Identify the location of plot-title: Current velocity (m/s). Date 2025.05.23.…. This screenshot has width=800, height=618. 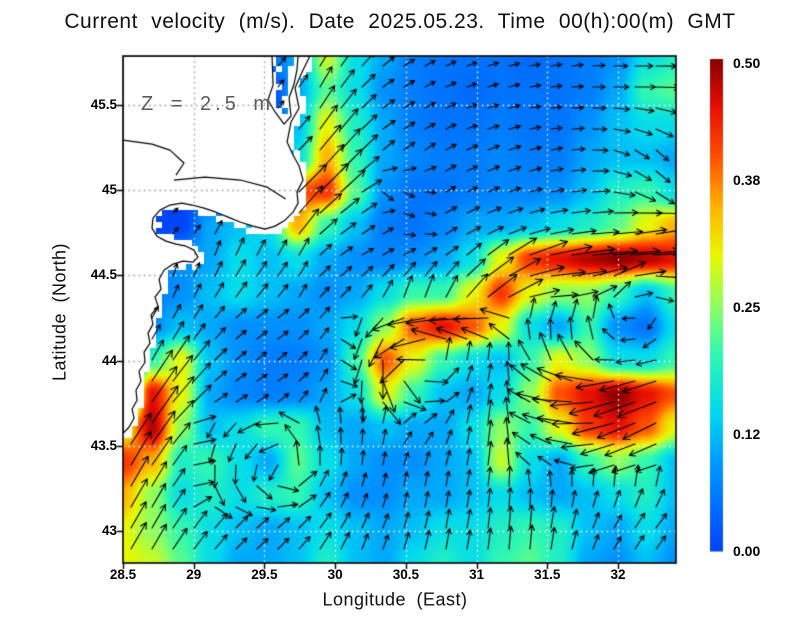
(400, 21).